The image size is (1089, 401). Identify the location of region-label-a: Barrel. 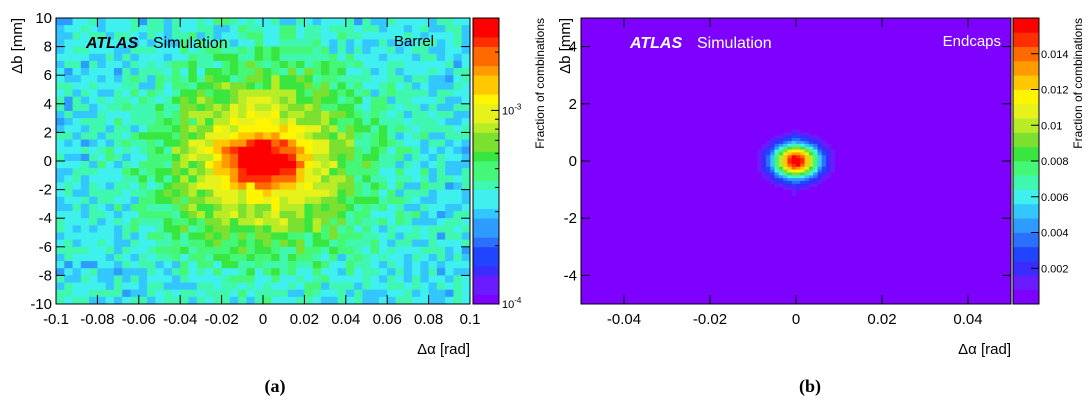
(414, 41).